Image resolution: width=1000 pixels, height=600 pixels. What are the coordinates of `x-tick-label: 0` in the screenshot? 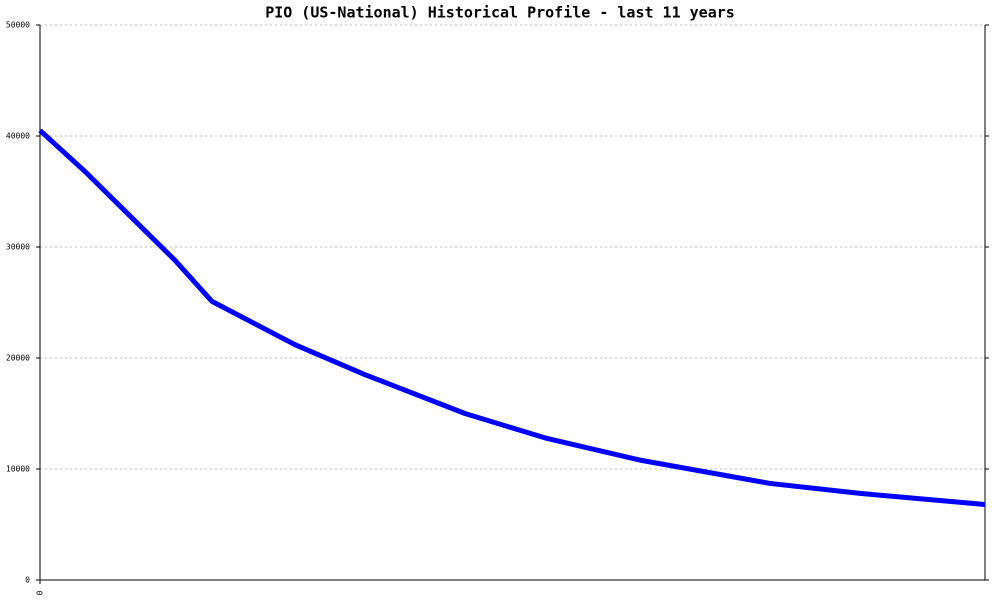 It's located at (40, 592).